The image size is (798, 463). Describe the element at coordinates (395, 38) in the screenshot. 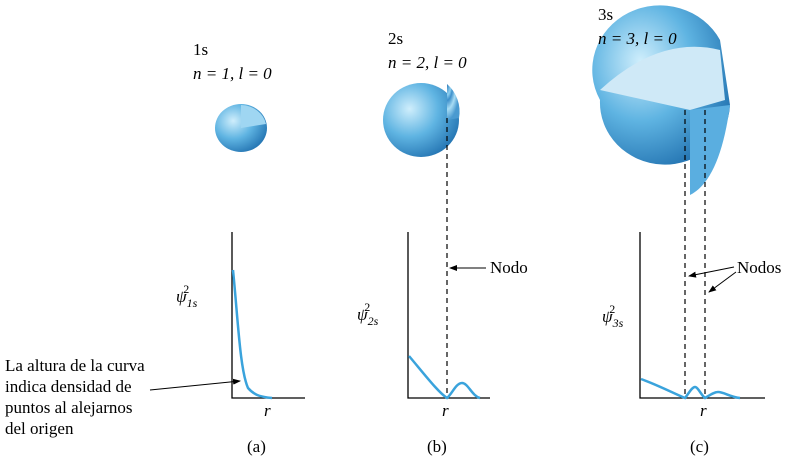

I see `orbital-label: 2s` at that location.